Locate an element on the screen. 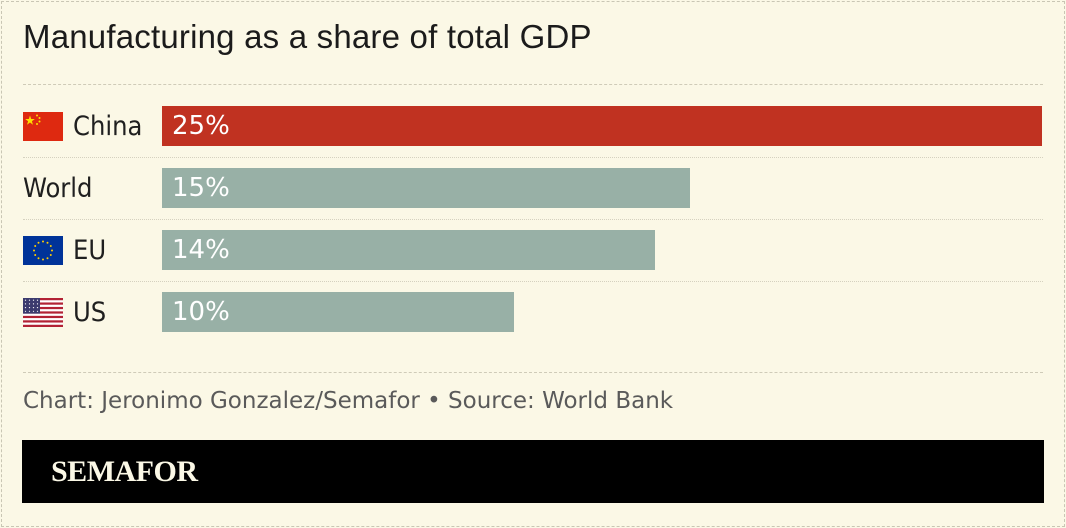 This screenshot has width=1066, height=528. category-name: EU is located at coordinates (90, 250).